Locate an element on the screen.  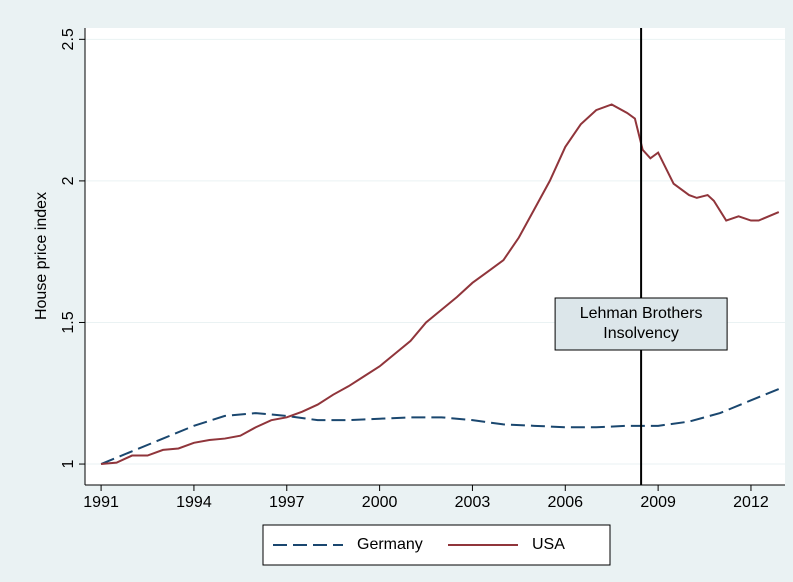
x-tick-label: 2009 is located at coordinates (658, 502).